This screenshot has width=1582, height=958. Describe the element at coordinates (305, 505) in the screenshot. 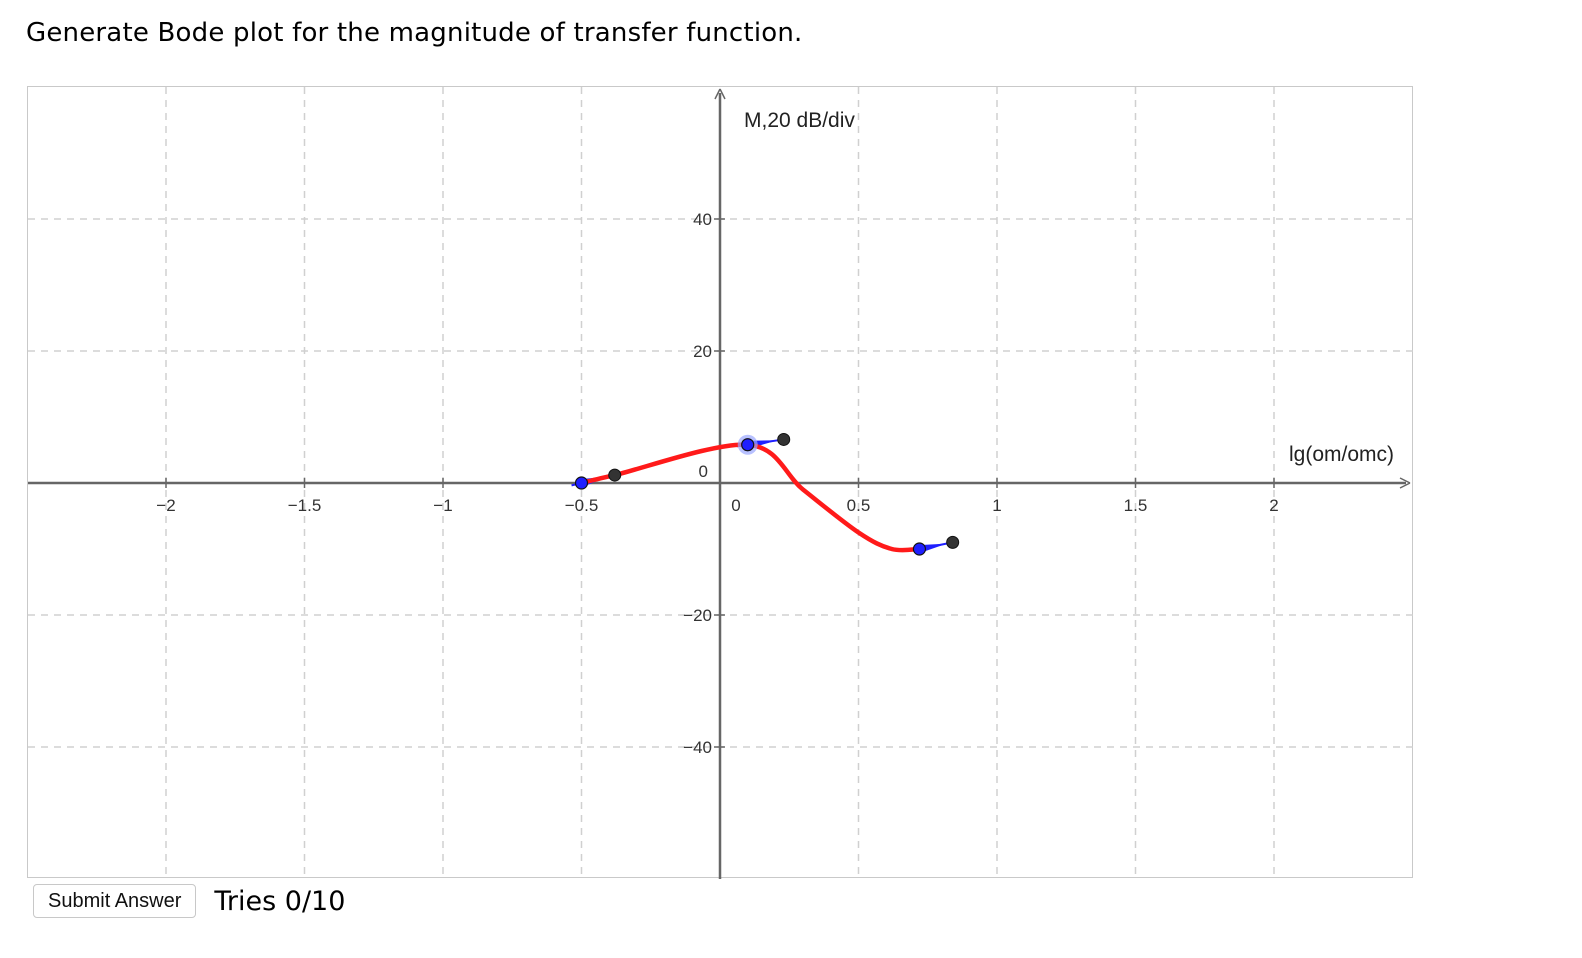

I see `x-tick-label: −1.5` at that location.